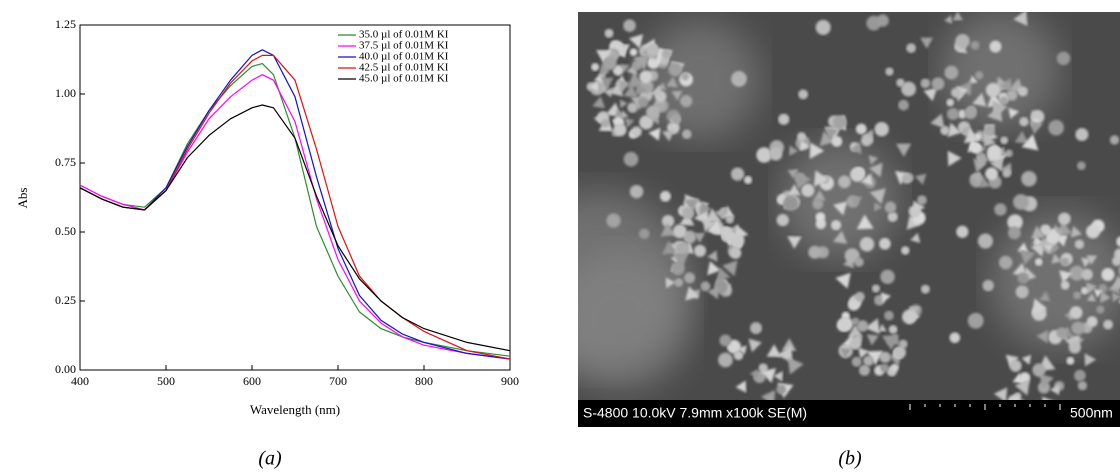  I want to click on sem-info: S-4800 10.0kV 7.9mm x100k SE(M), so click(695, 413).